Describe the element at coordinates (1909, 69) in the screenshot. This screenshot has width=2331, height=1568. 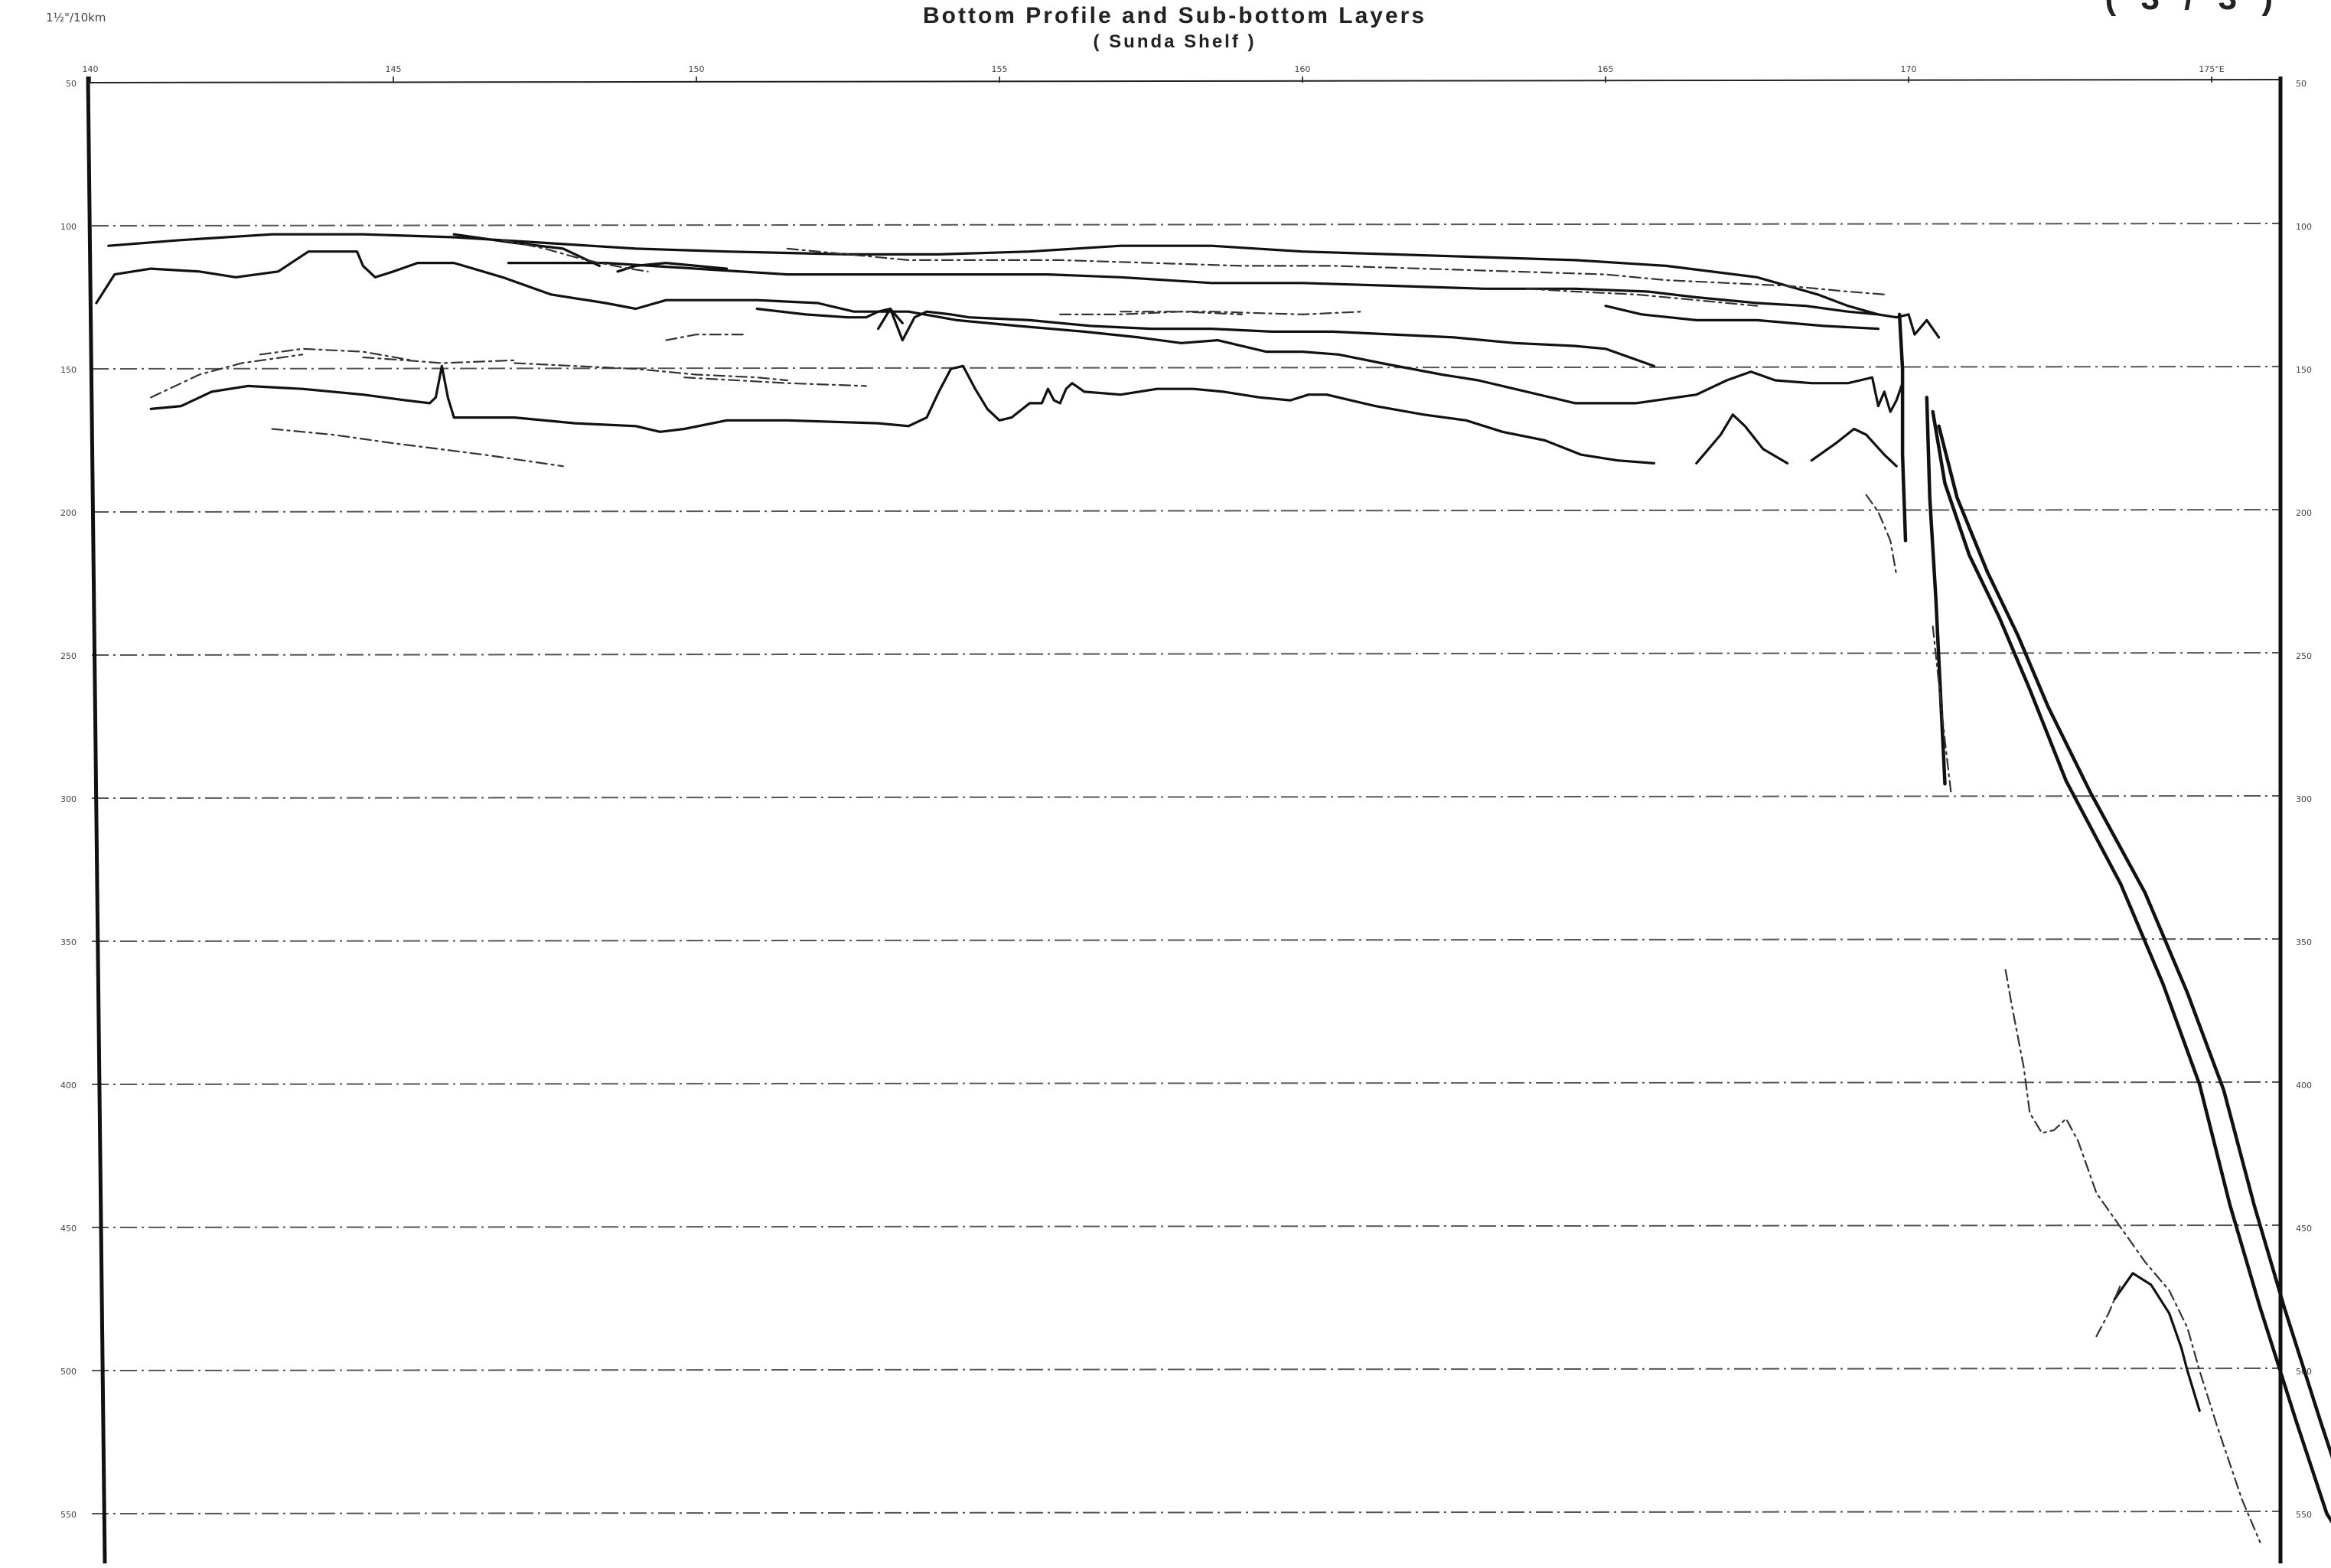
I see `x-tick-label: 170` at that location.